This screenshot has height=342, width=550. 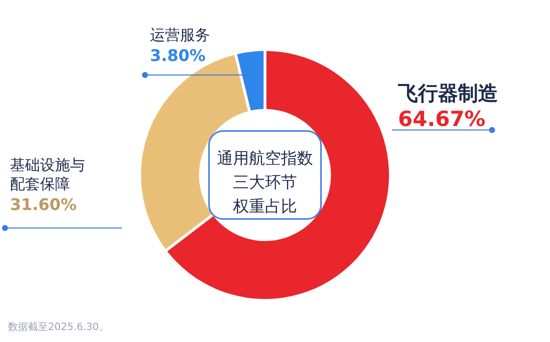 What do you see at coordinates (58, 327) in the screenshot?
I see `text: 数据截至2025.6.30。` at bounding box center [58, 327].